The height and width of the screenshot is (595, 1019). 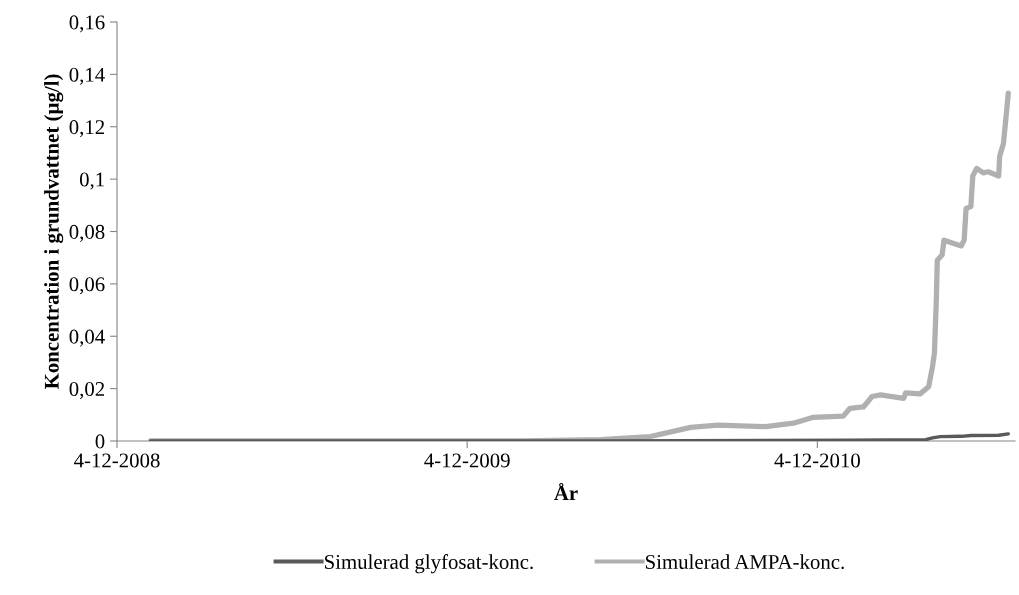 I want to click on y-tick-label: 0,14, so click(x=87, y=76).